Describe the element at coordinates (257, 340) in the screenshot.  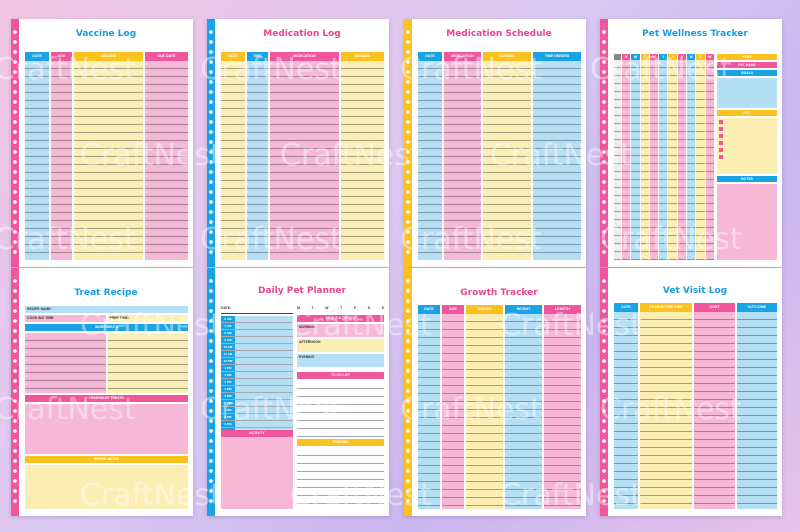
I see `time-slot: 9 AM` at that location.